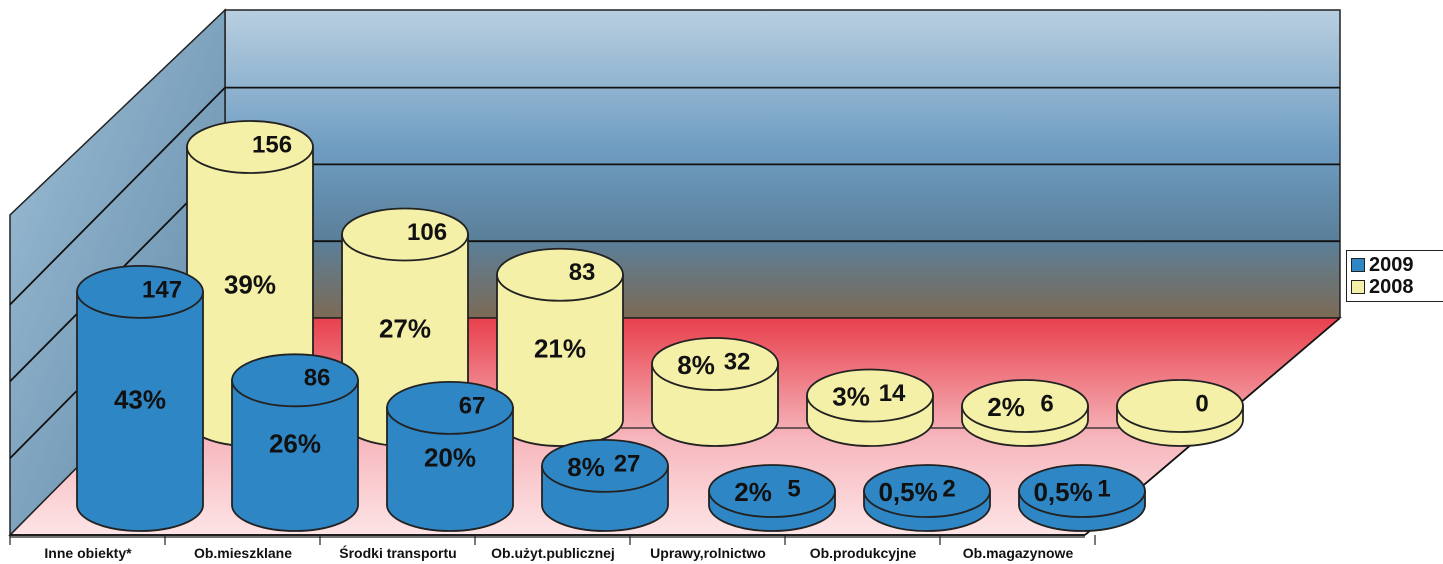  I want to click on bar-2009-0-body, so click(140, 411).